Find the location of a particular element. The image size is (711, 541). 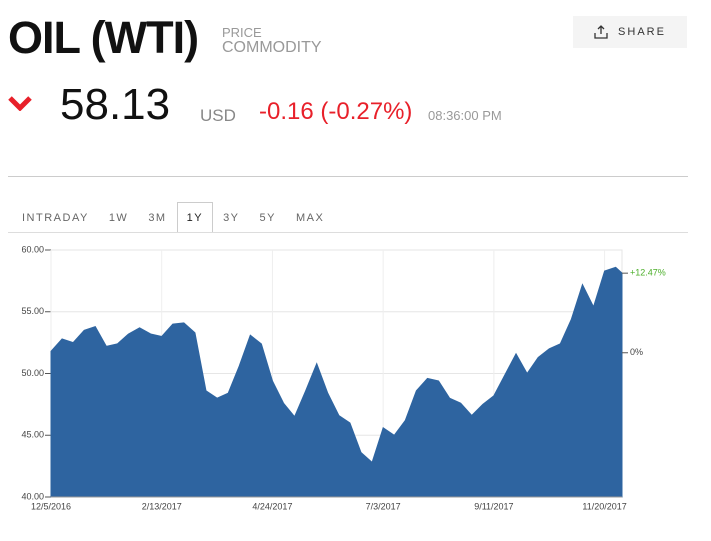

x-tick-label: 12/5/2016 is located at coordinates (51, 506).